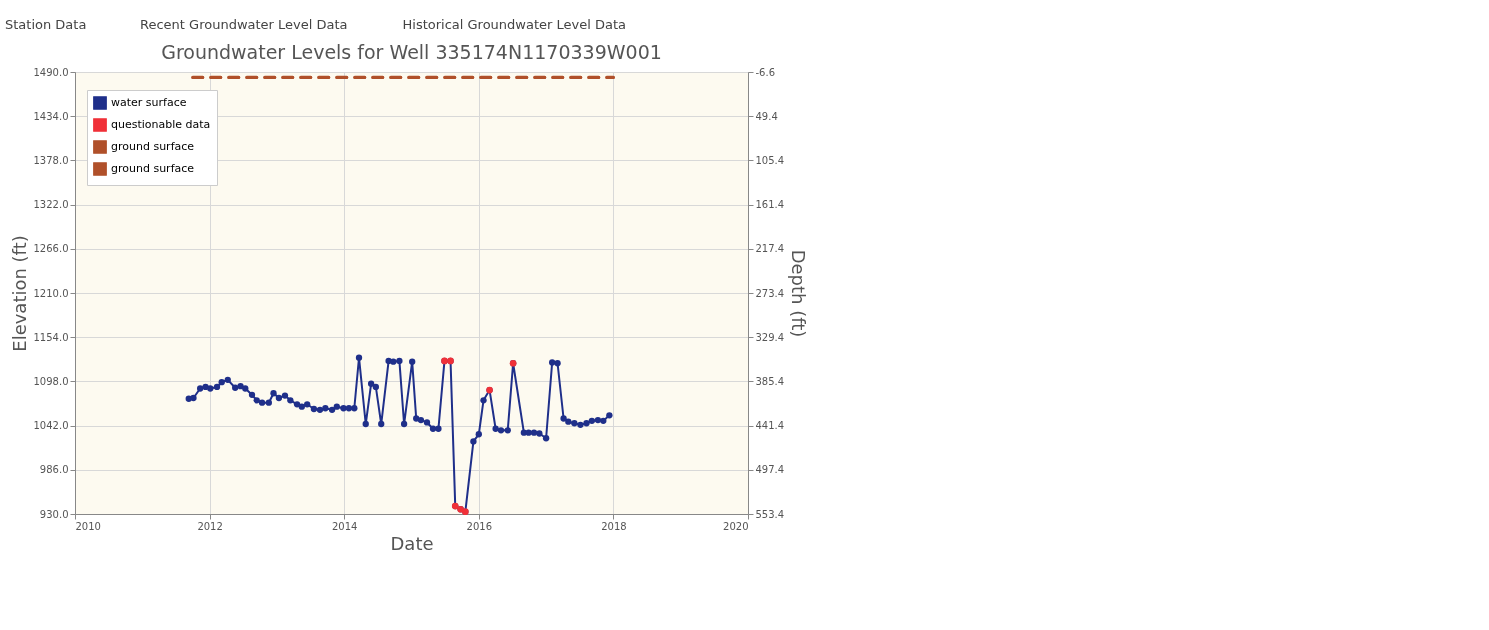  What do you see at coordinates (51, 205) in the screenshot?
I see `y-tick-label: 1322.0` at bounding box center [51, 205].